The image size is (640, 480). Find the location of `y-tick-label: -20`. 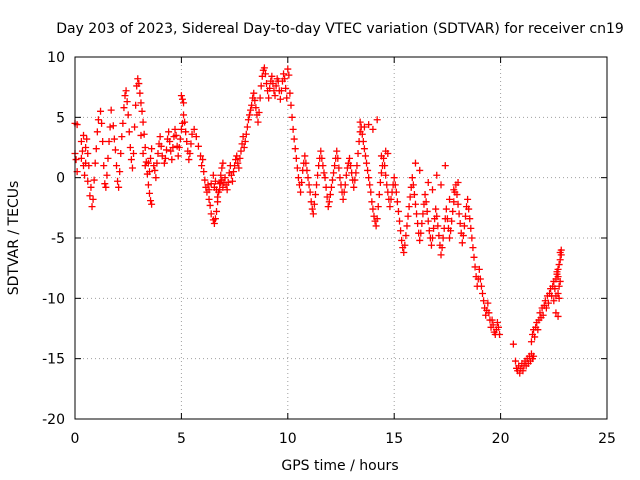

y-tick-label: -20 is located at coordinates (53, 420).